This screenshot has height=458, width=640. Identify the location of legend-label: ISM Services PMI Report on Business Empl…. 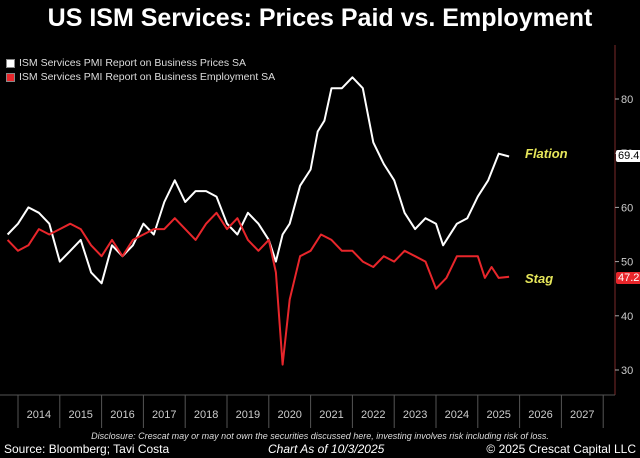
(147, 77).